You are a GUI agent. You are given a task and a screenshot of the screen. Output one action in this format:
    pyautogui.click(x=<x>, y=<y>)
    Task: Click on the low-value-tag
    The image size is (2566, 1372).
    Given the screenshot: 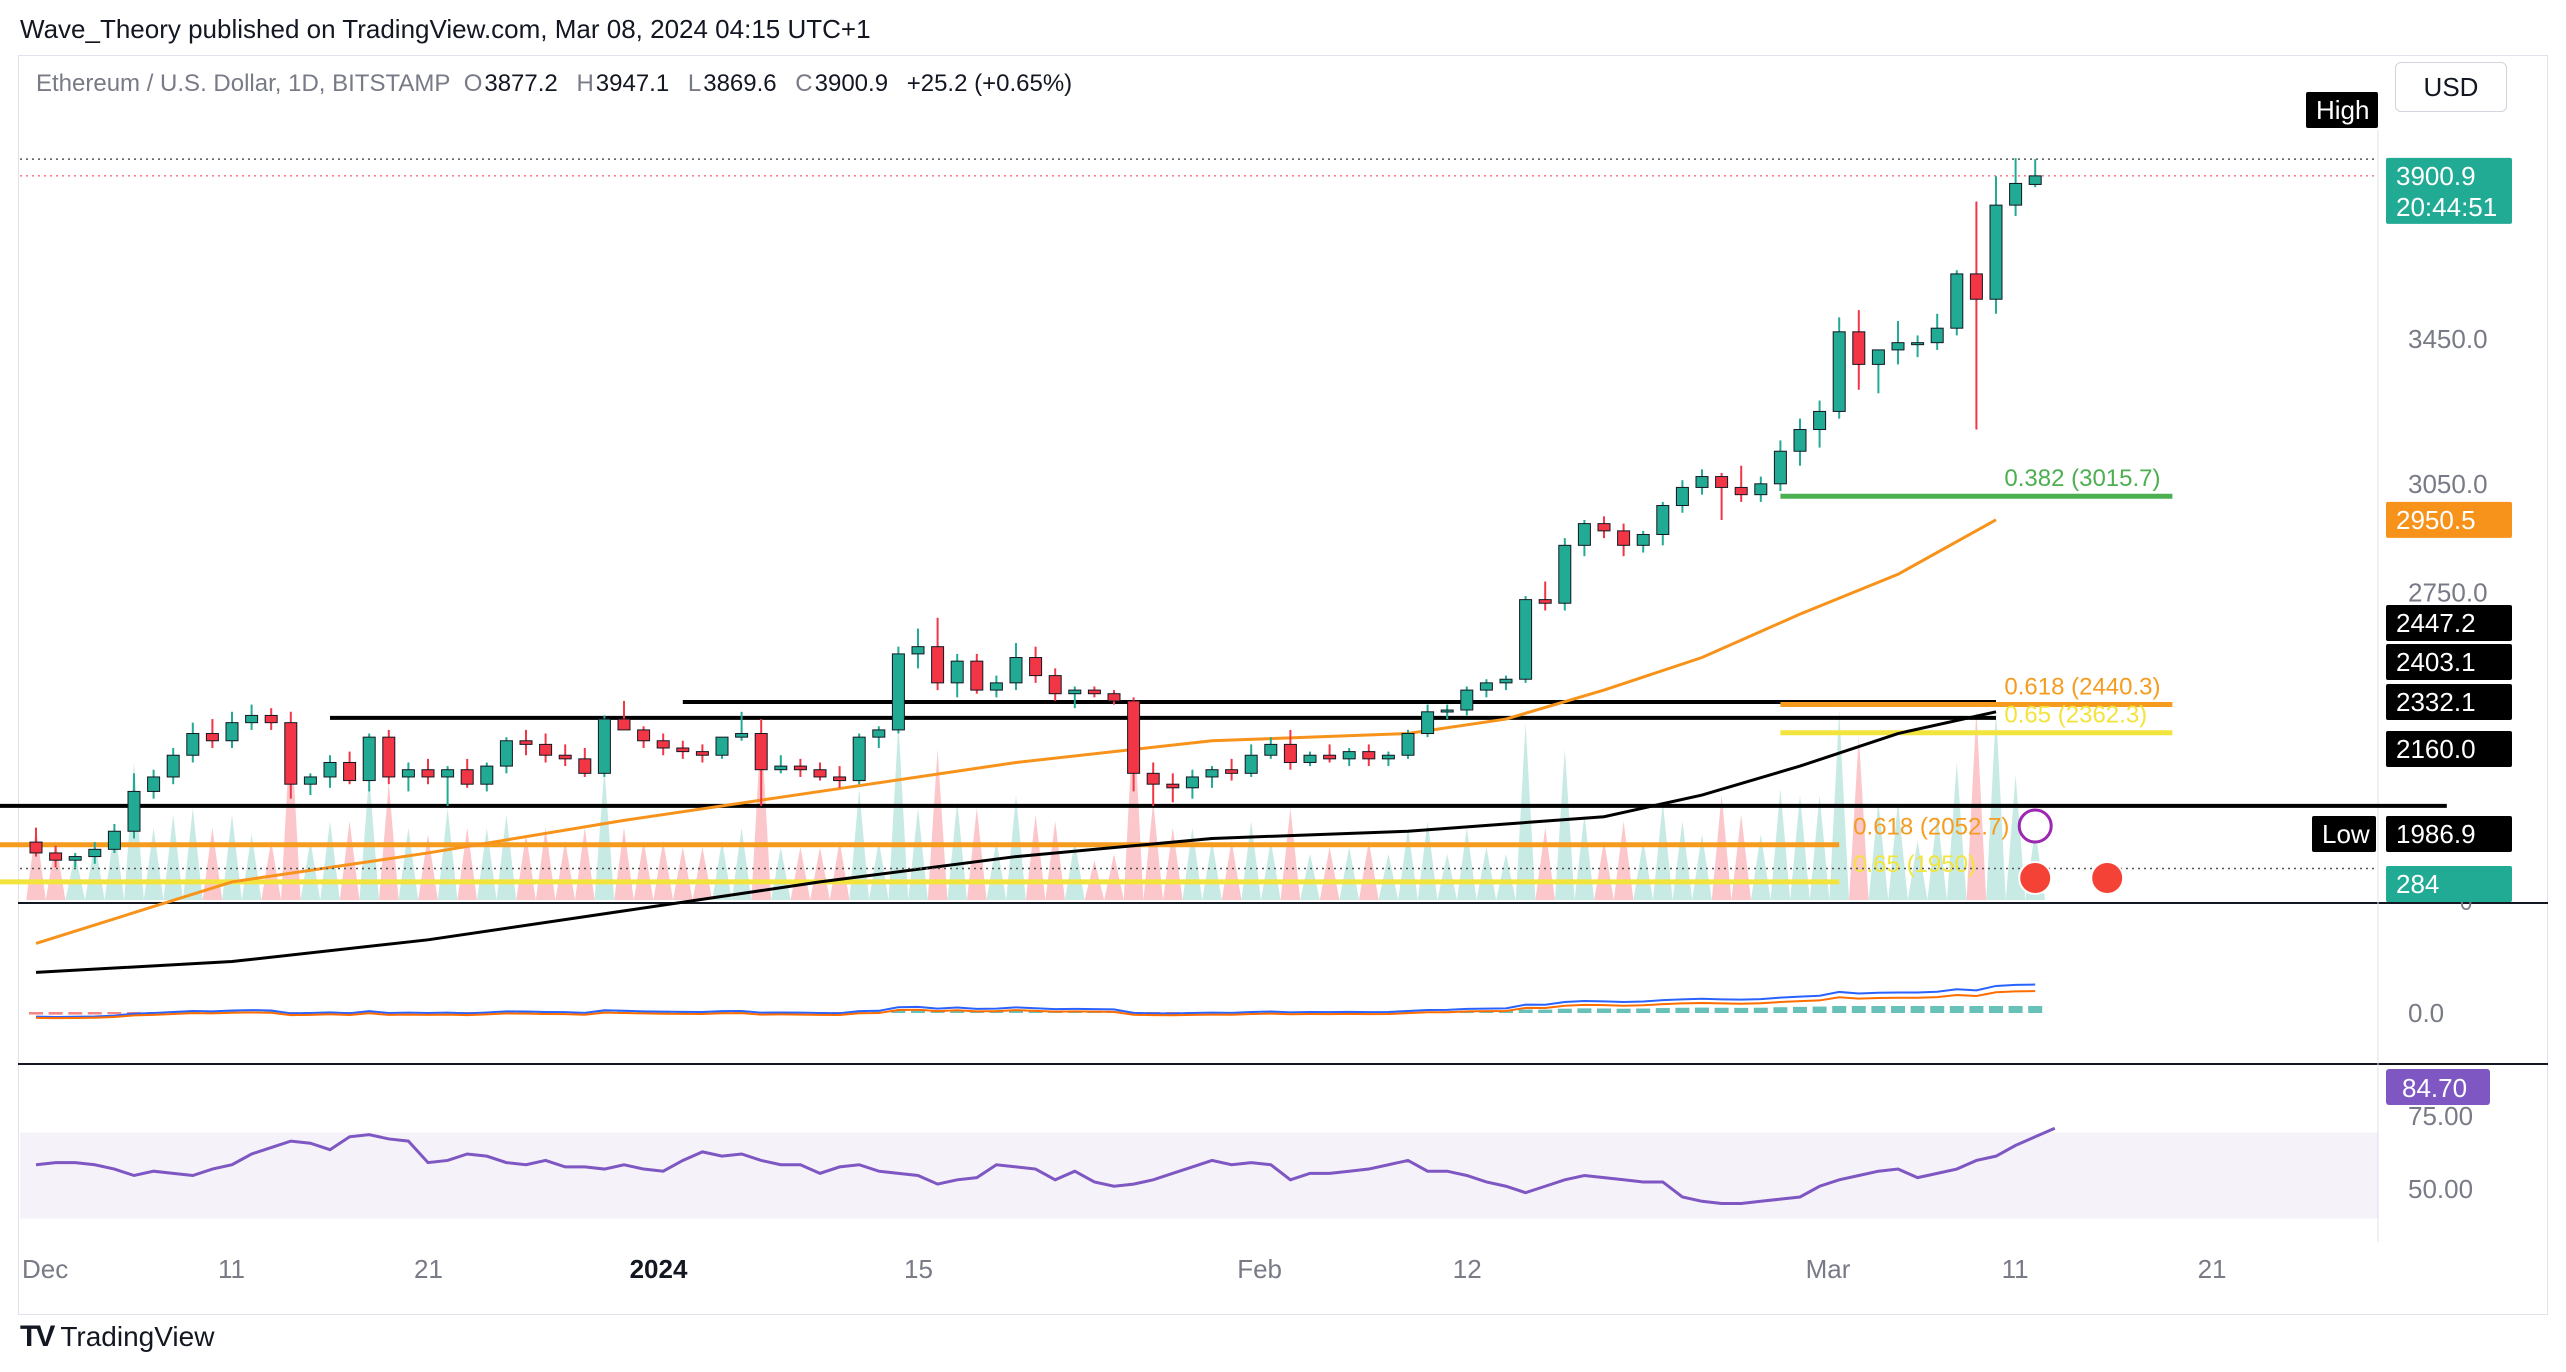 What is the action you would take?
    pyautogui.click(x=2449, y=834)
    